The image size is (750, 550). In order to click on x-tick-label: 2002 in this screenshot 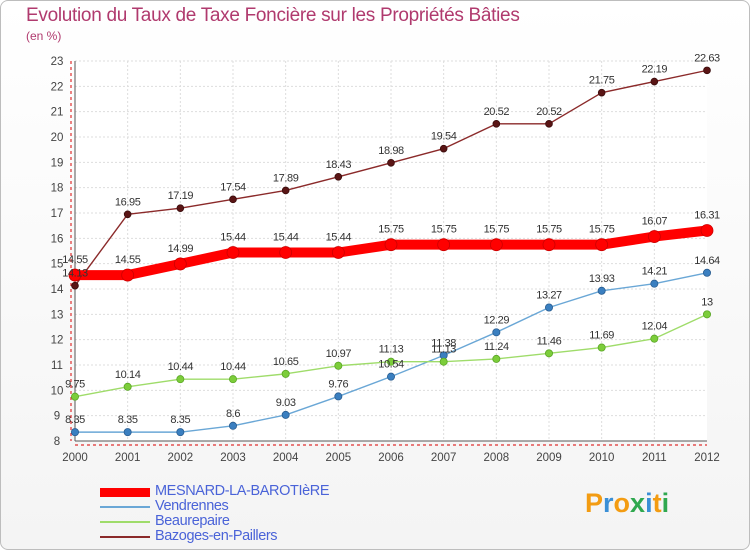, I will do `click(181, 458)`.